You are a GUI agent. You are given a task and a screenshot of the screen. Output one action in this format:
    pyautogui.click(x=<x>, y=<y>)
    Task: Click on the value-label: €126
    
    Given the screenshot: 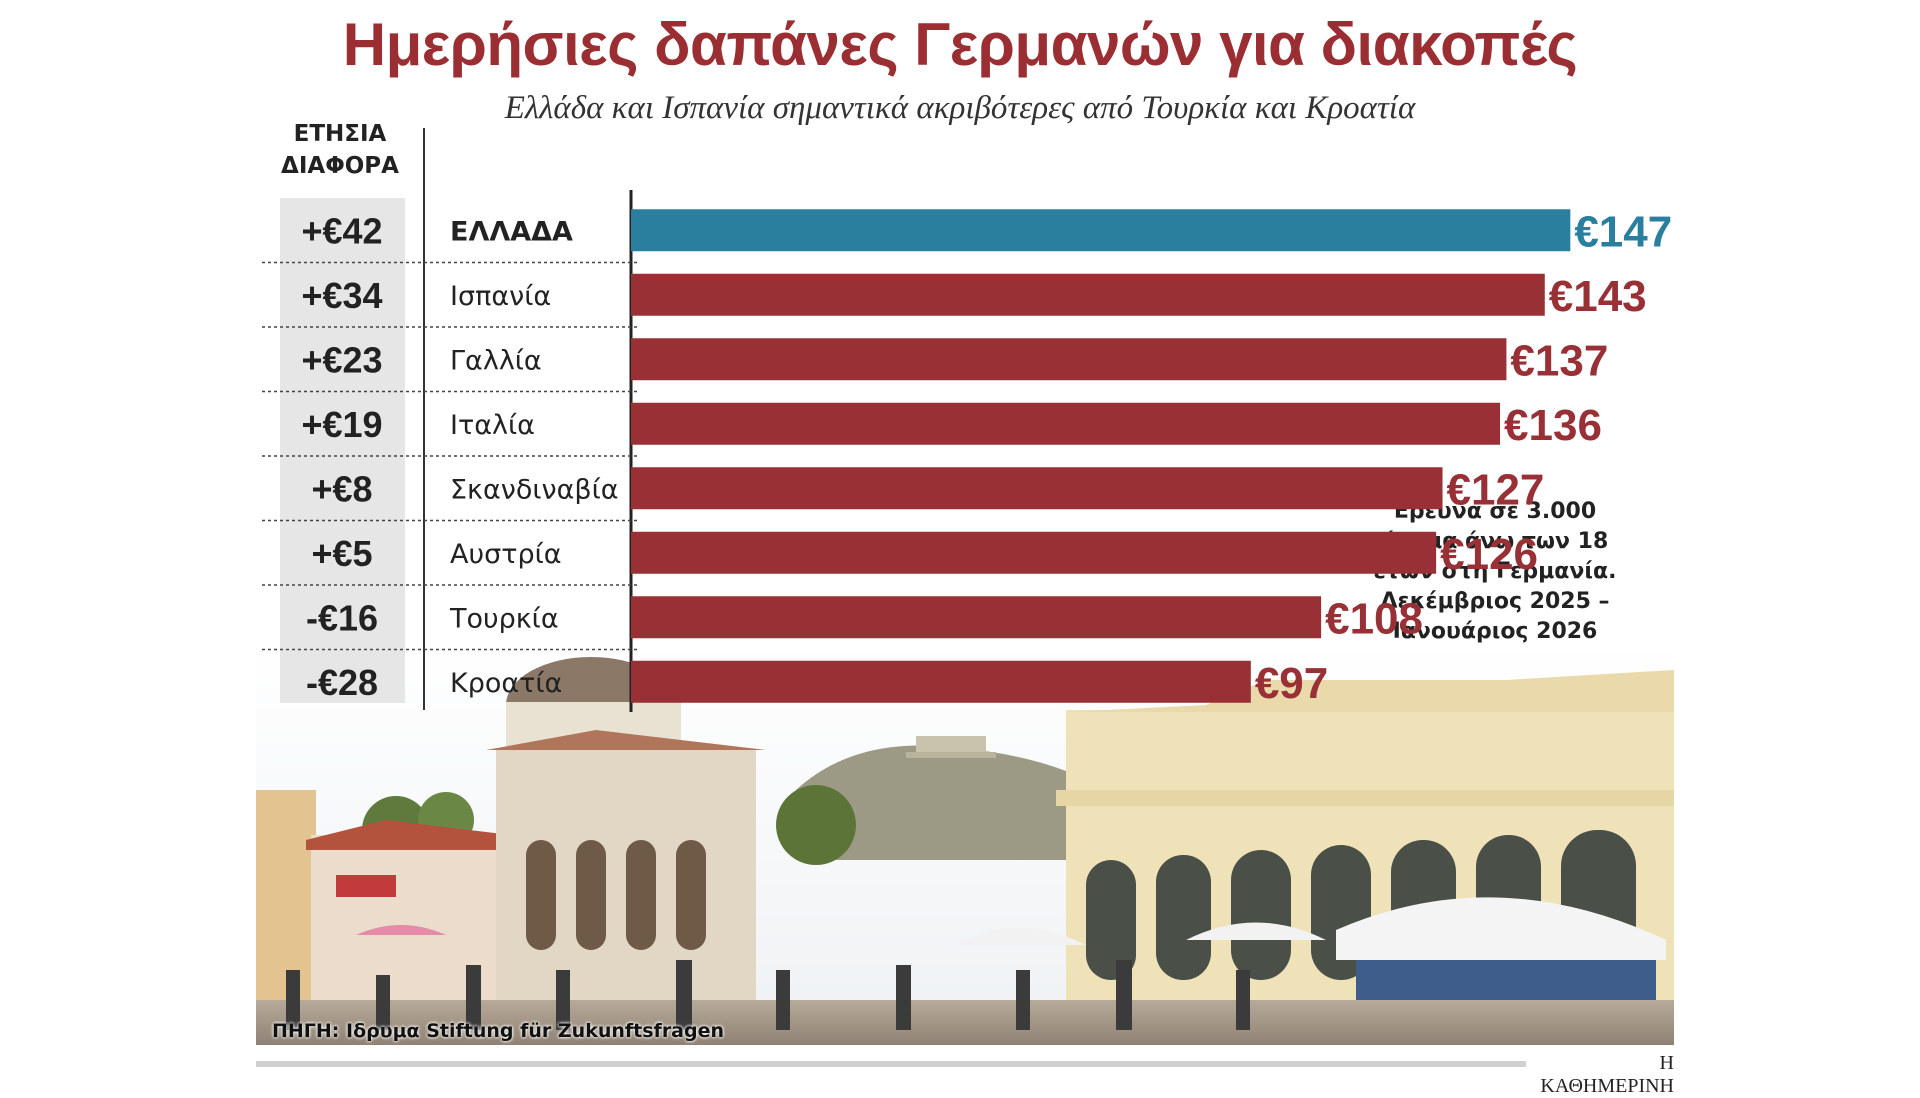 What is the action you would take?
    pyautogui.click(x=1489, y=554)
    